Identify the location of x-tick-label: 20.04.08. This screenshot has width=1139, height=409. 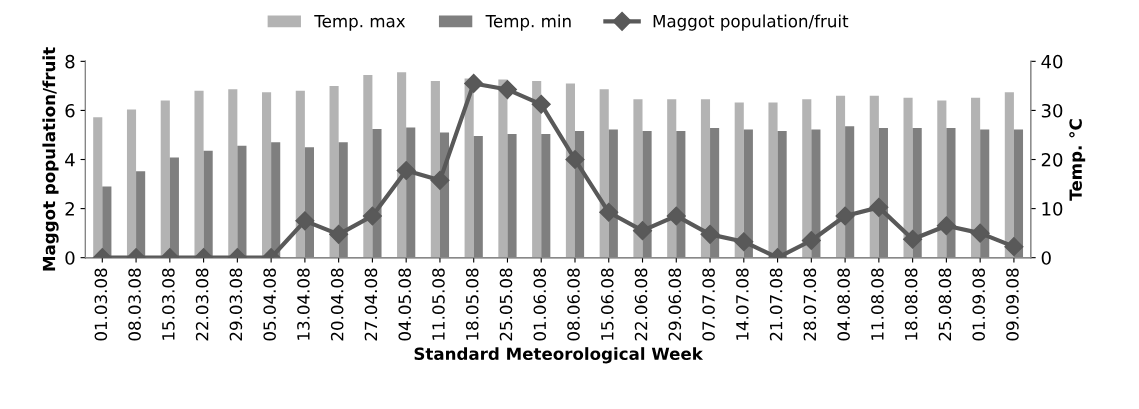
(337, 304).